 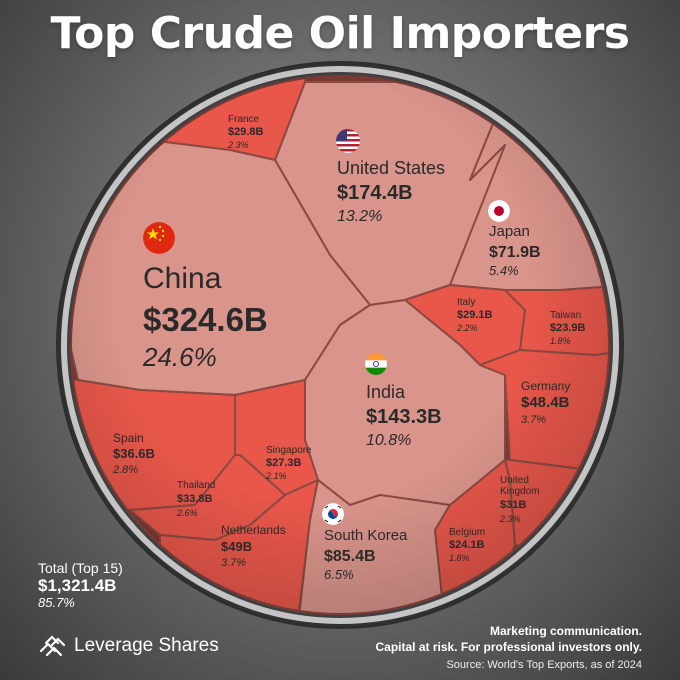 What do you see at coordinates (546, 386) in the screenshot?
I see `label-name: Germany` at bounding box center [546, 386].